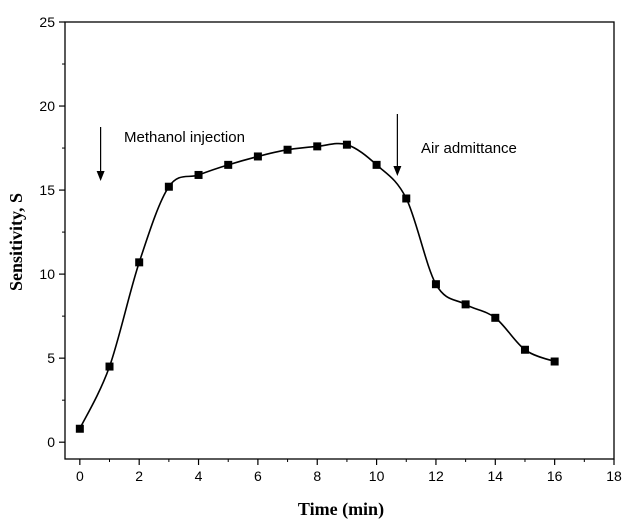 The image size is (629, 523). I want to click on x-tick-label: 14, so click(496, 476).